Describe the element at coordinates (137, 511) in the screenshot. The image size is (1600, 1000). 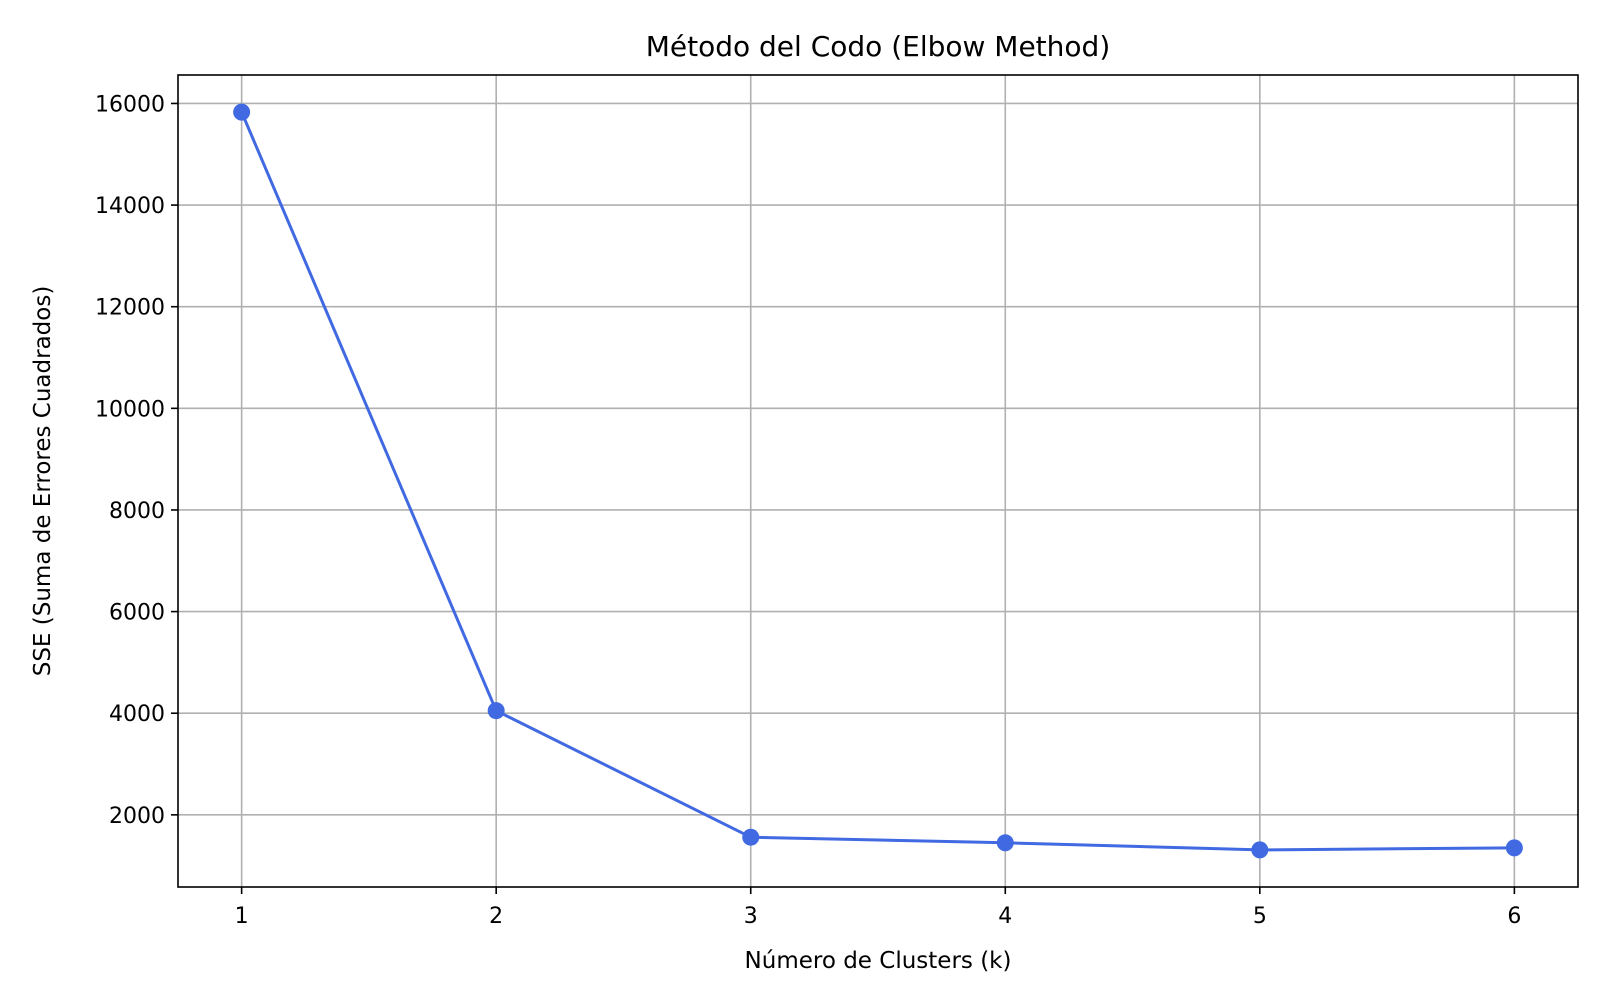
I see `y-tick-label: 8000` at that location.